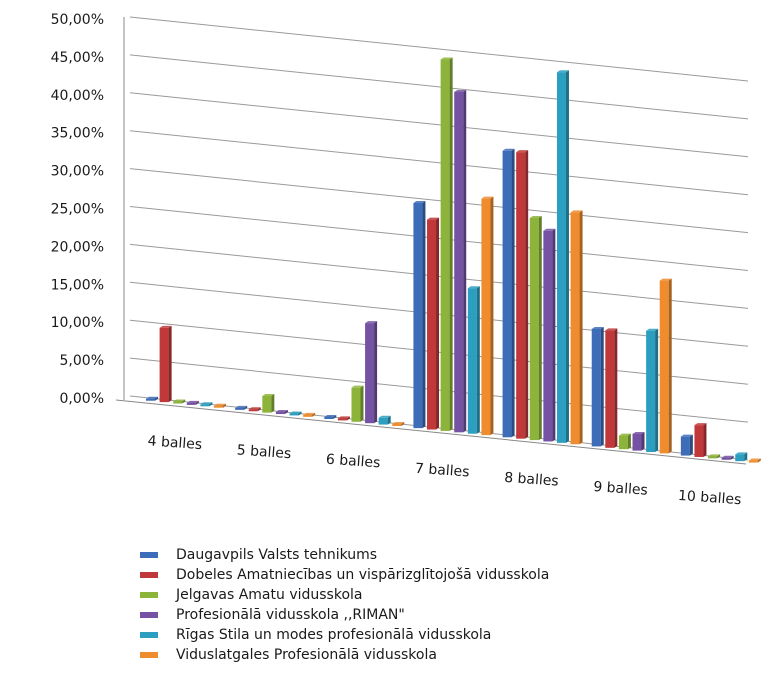  Describe the element at coordinates (306, 655) in the screenshot. I see `legend-label: Viduslatgales Profesionālā vidusskola` at that location.